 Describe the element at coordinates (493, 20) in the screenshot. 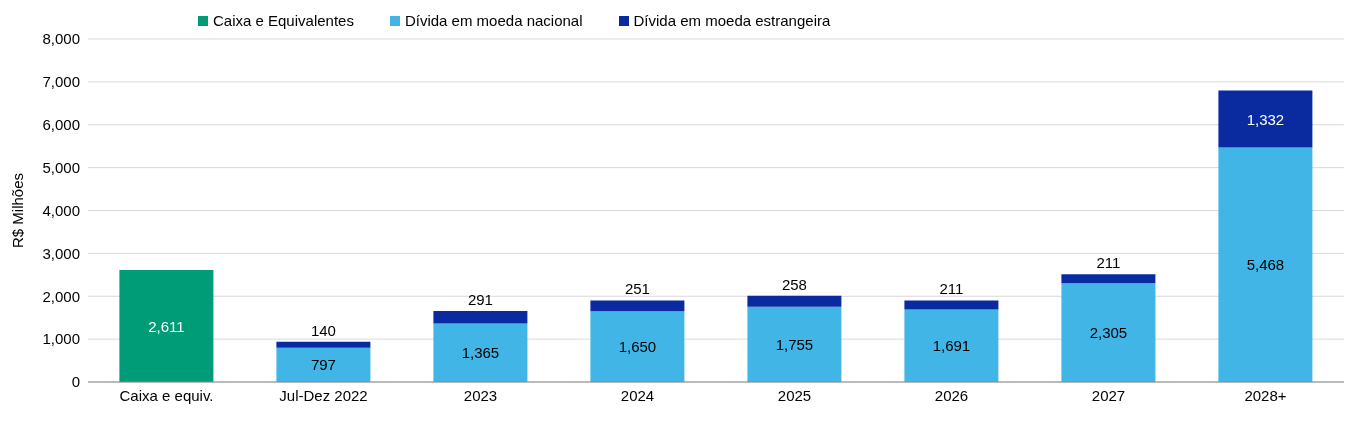

I see `legend-label: Dívida em moeda nacional` at that location.